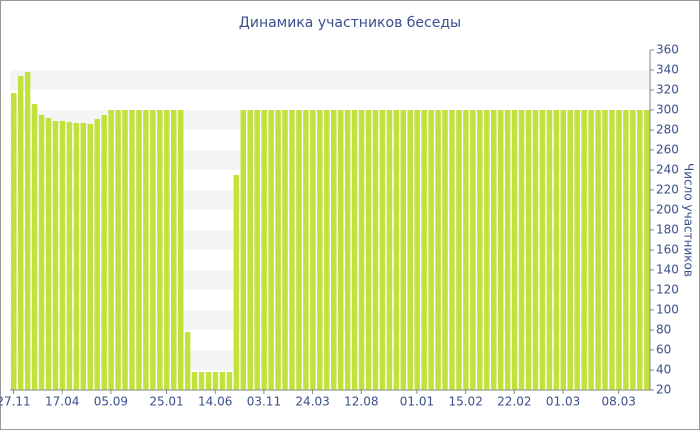  Describe the element at coordinates (350, 23) in the screenshot. I see `chart-title: Динамика участников беседы` at that location.